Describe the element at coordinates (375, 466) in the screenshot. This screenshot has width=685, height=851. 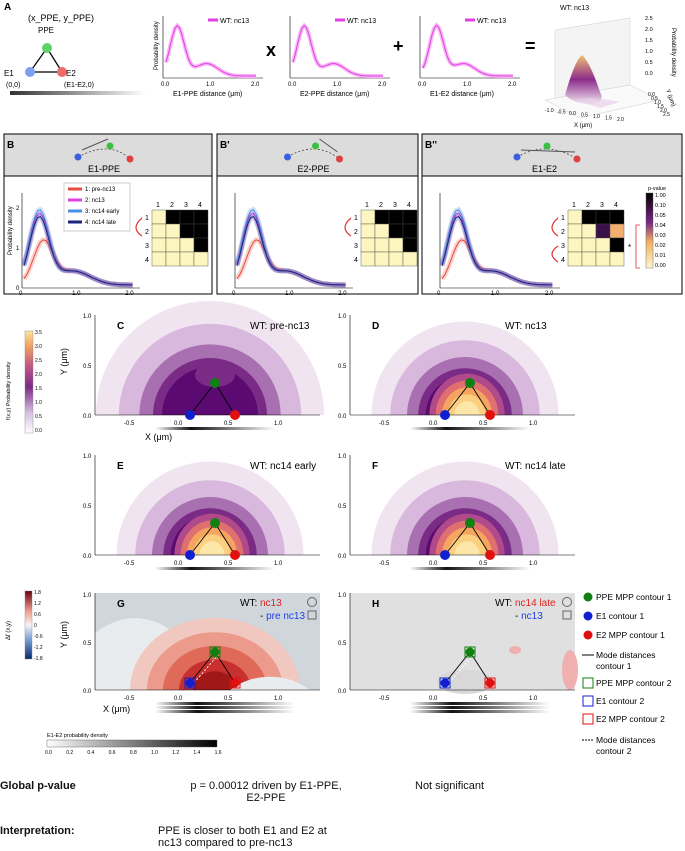
I see `panel-letter: F` at that location.